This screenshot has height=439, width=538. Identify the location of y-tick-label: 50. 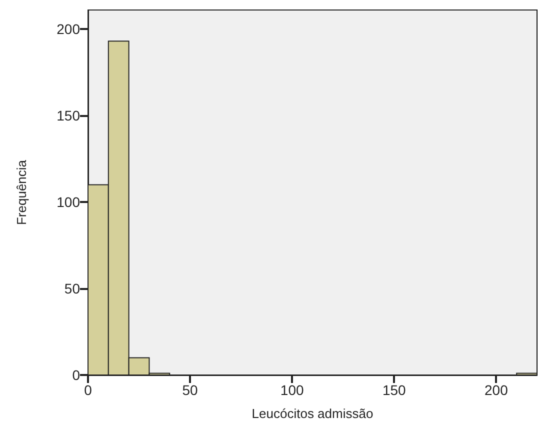
(72, 288).